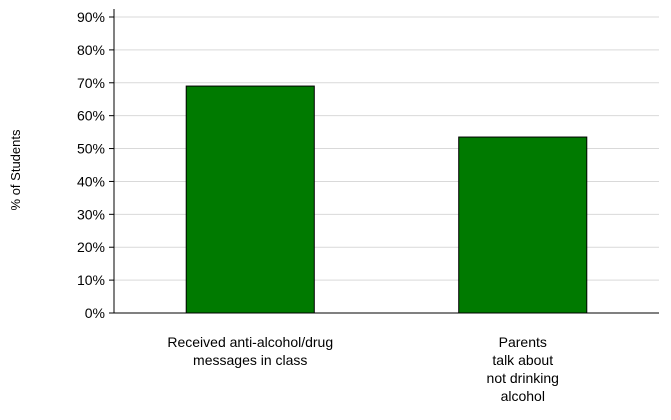  Describe the element at coordinates (91, 17) in the screenshot. I see `y-tick-label-90: 90%` at that location.